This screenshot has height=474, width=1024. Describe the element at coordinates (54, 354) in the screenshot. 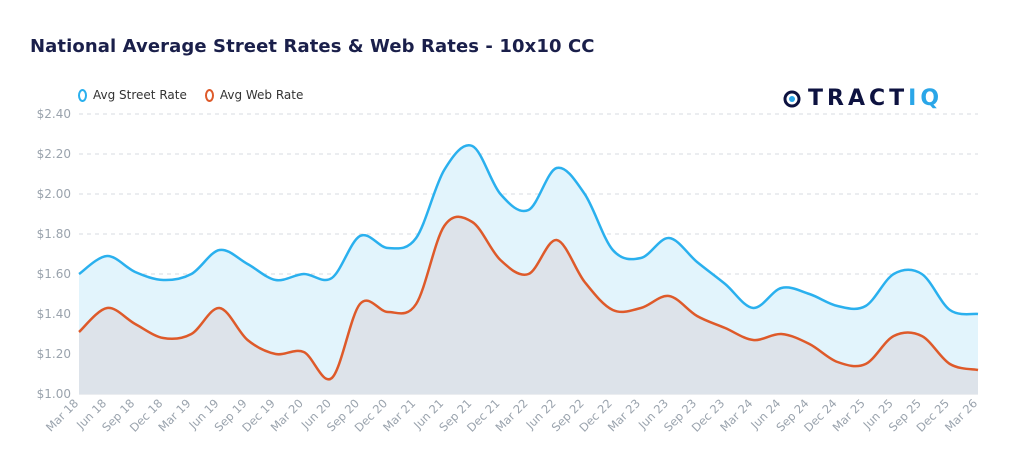

I see `y-tick-label: $1.20` at that location.